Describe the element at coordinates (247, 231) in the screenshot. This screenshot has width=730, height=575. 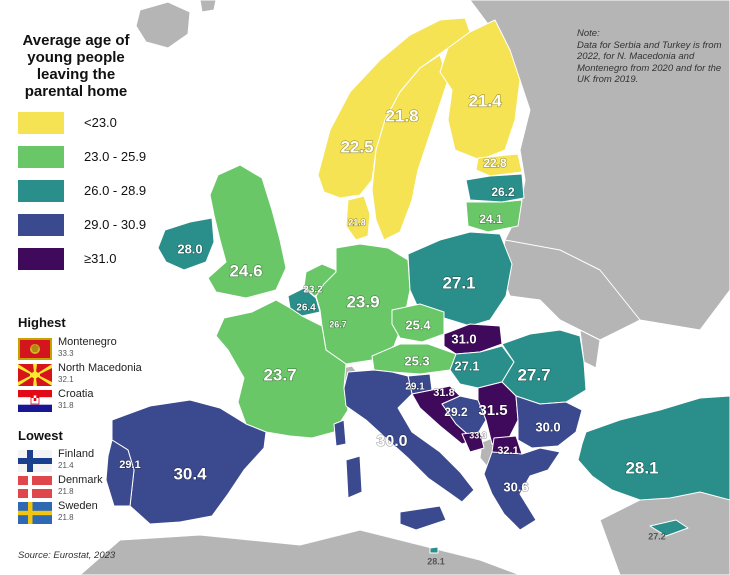
I see `uk-shape` at that location.